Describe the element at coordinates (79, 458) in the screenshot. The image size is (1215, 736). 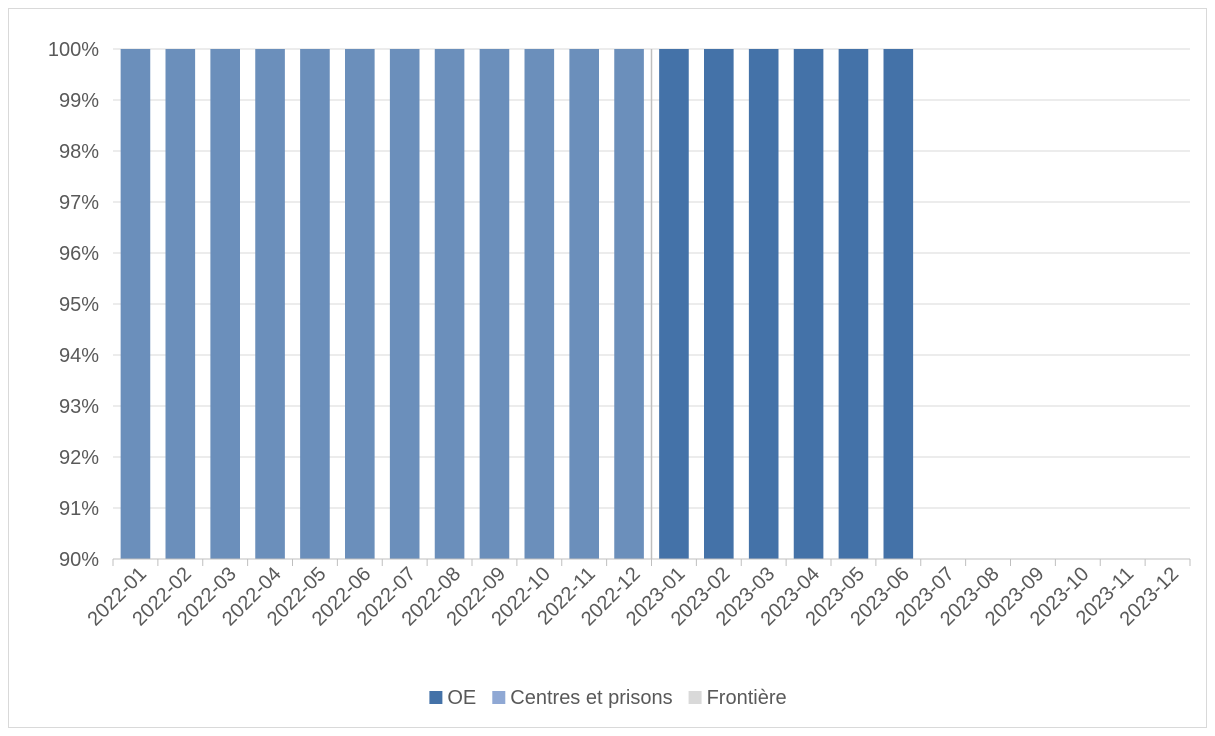
I see `y-tick-label: 92%` at that location.